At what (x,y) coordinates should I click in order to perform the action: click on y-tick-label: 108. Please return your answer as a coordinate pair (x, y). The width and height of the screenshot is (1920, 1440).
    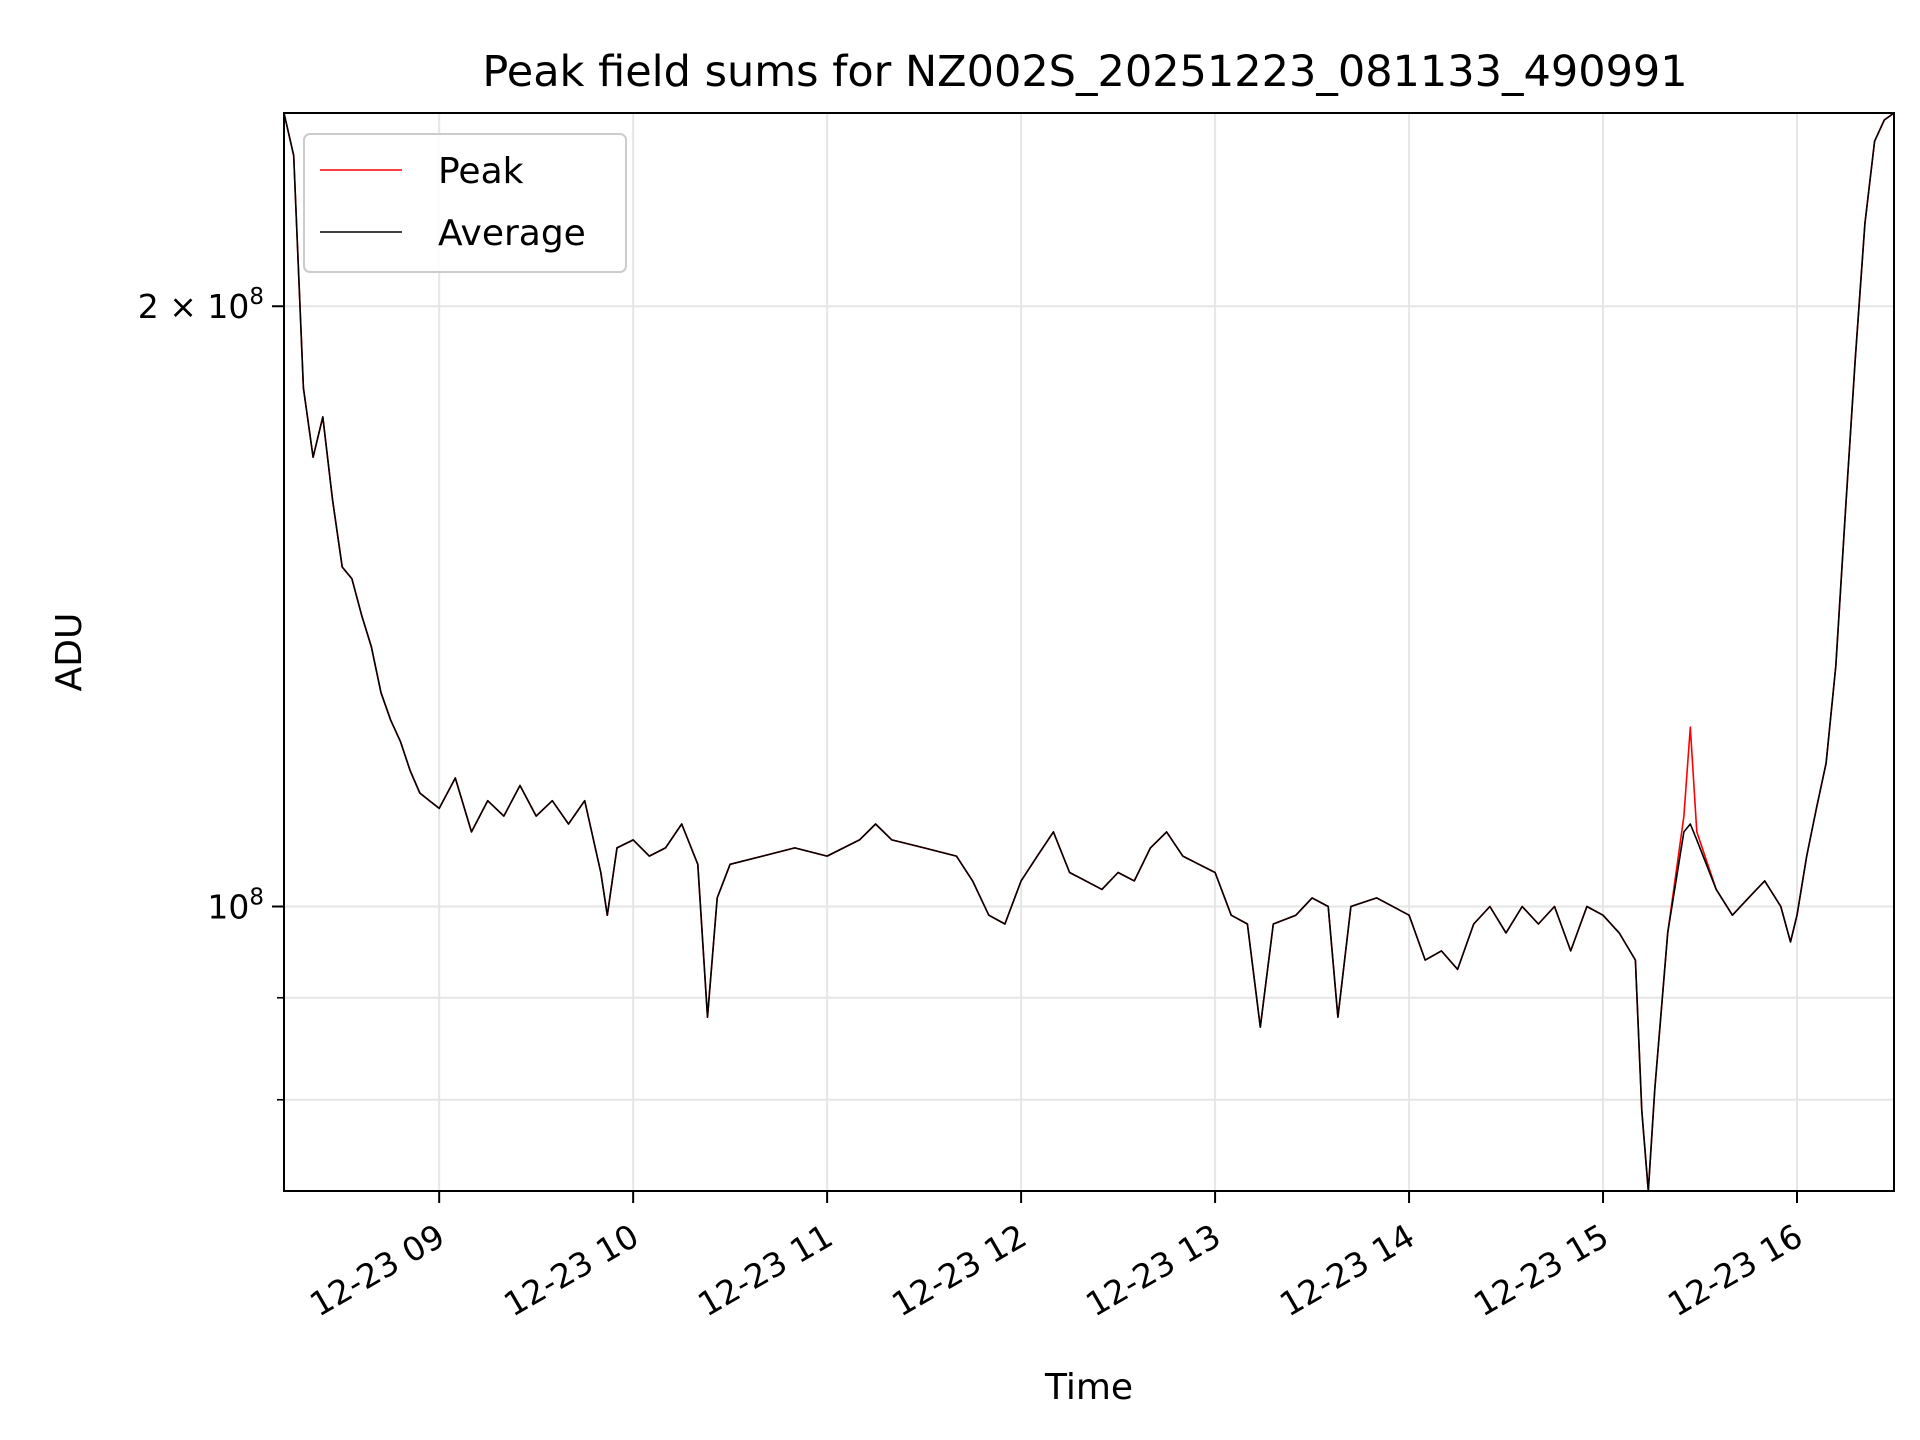
    Looking at the image, I should click on (235, 906).